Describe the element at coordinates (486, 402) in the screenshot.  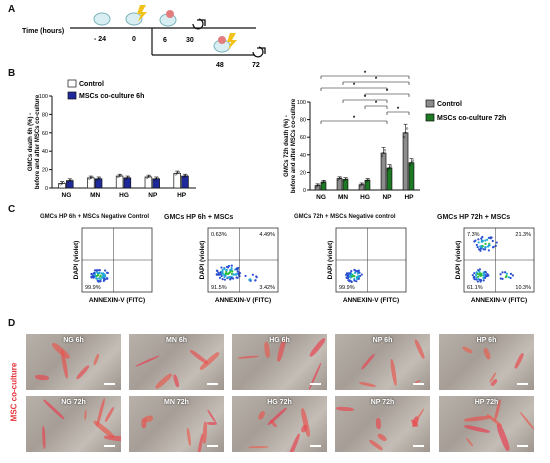
I see `micrograph-label: HP 72h` at that location.